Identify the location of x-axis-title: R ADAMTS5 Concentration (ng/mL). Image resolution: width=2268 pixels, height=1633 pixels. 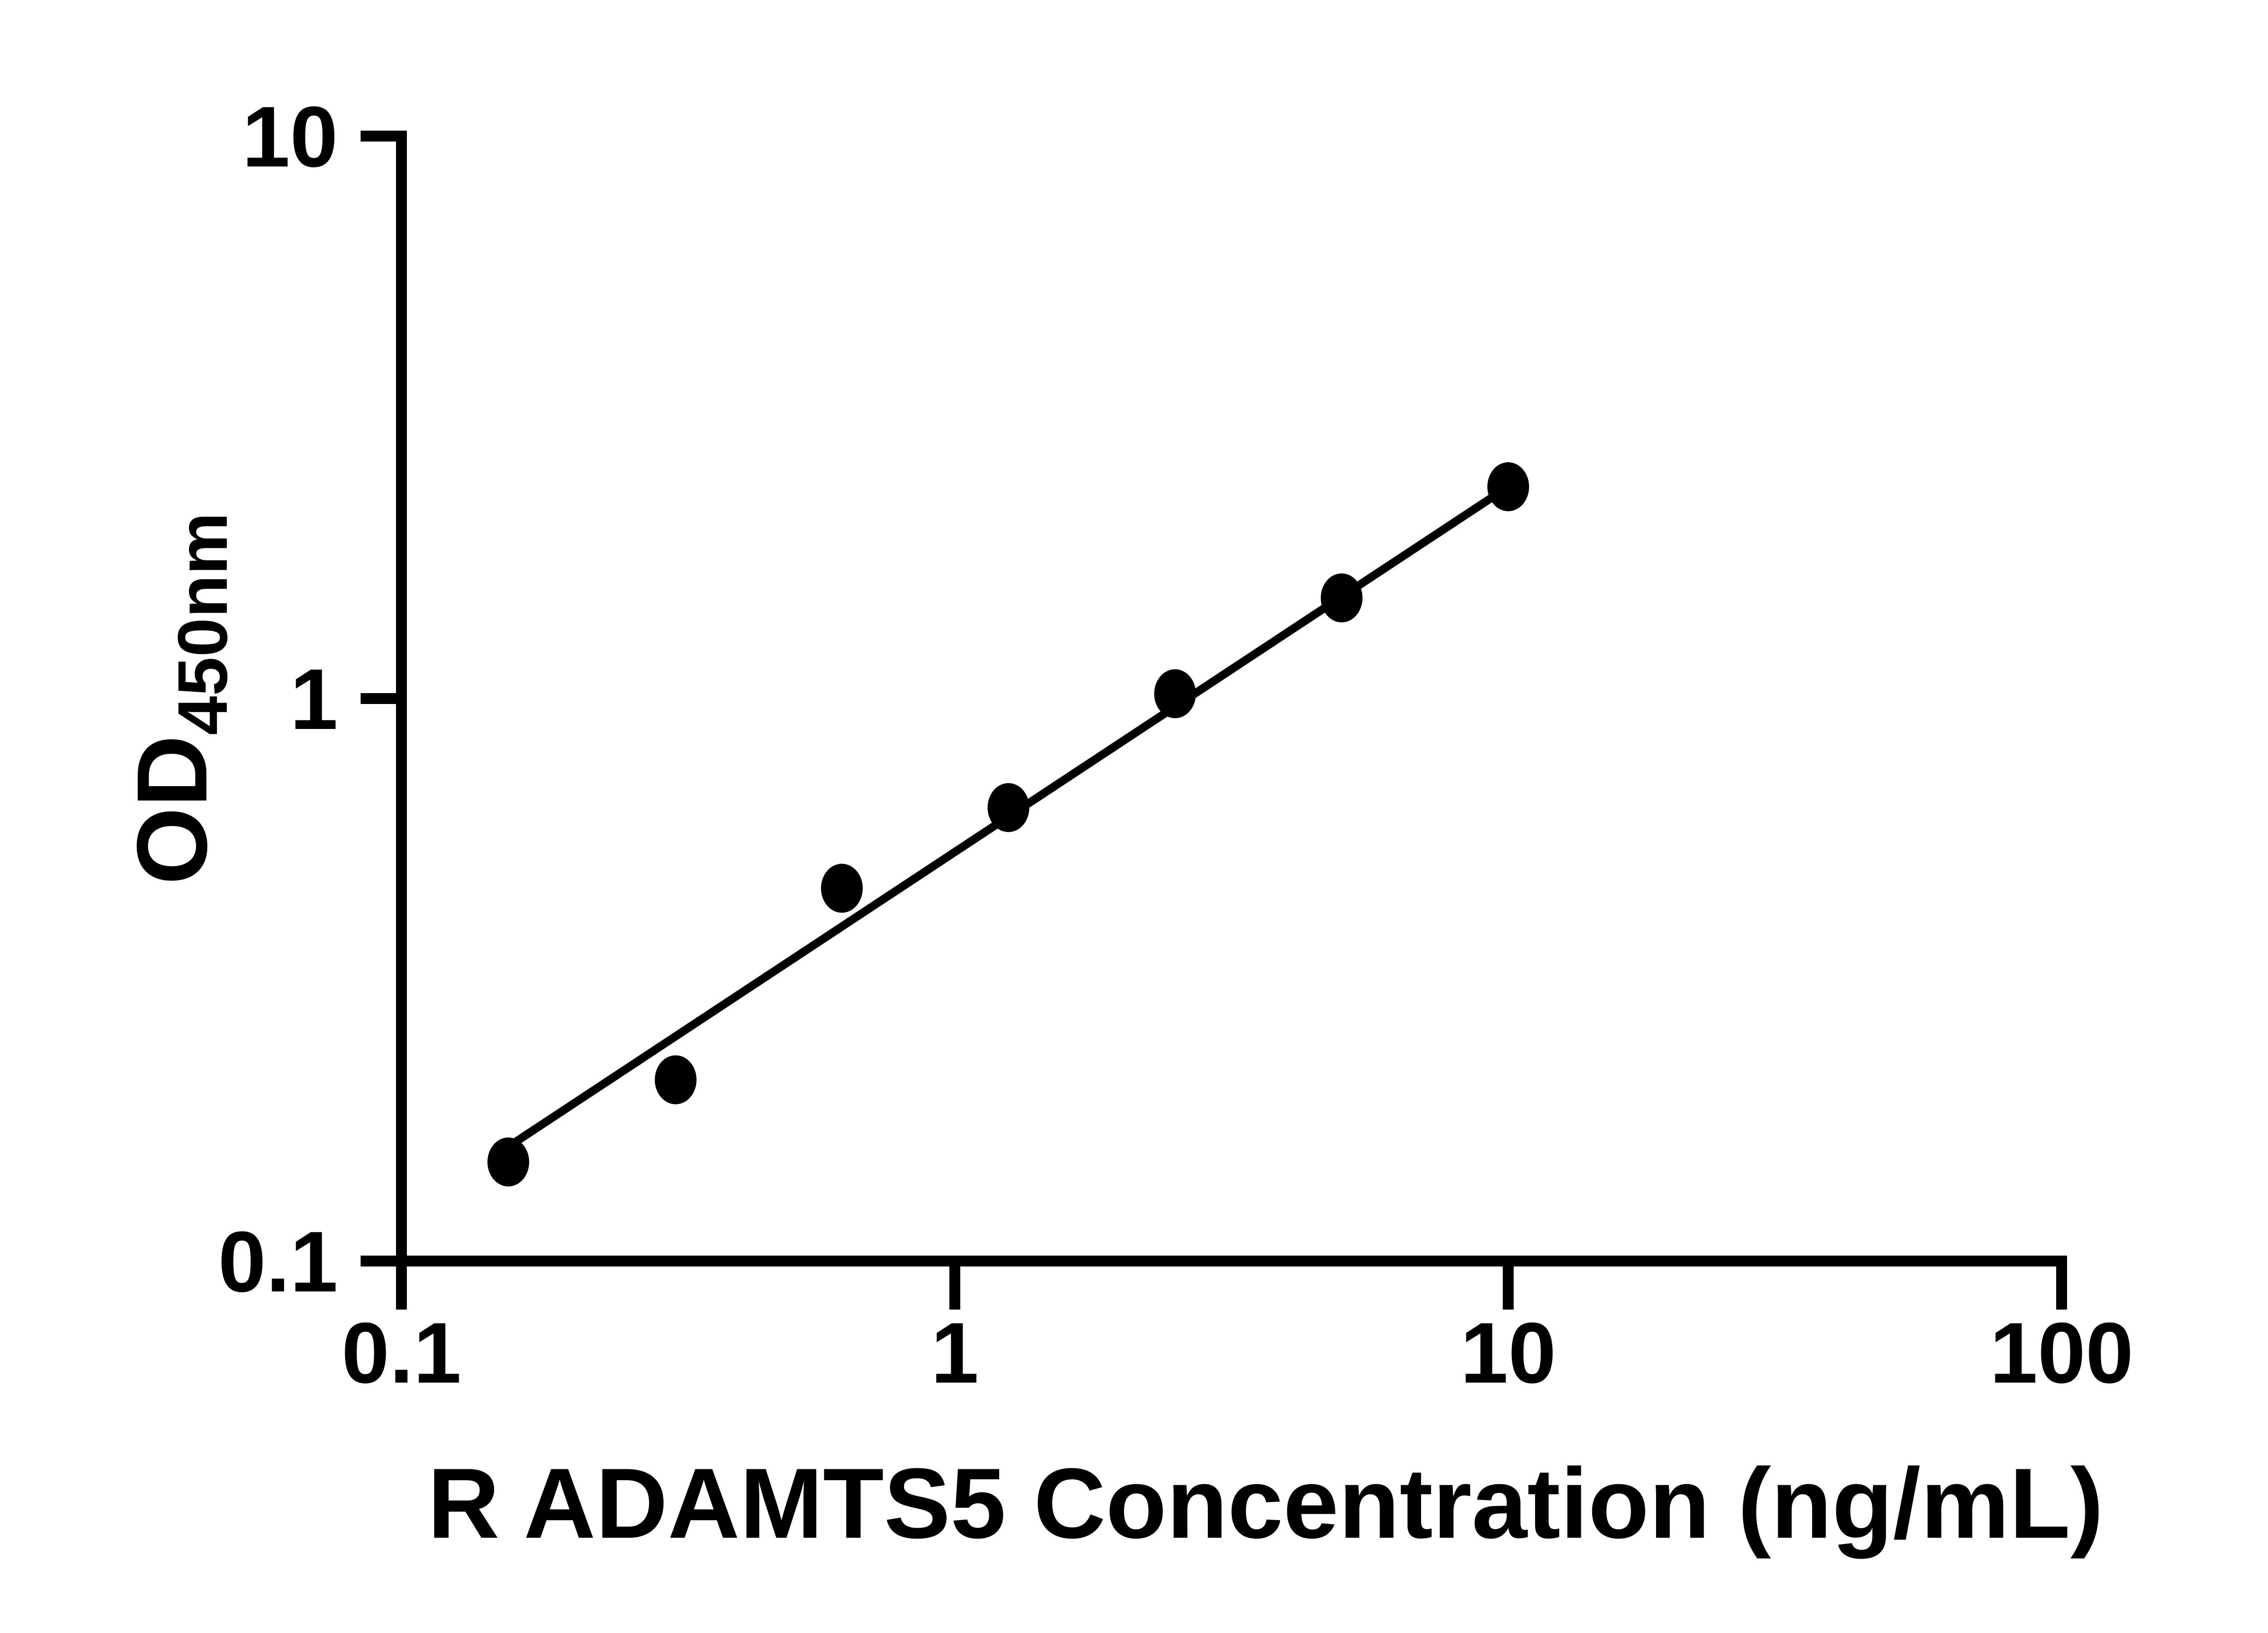
(1266, 1503).